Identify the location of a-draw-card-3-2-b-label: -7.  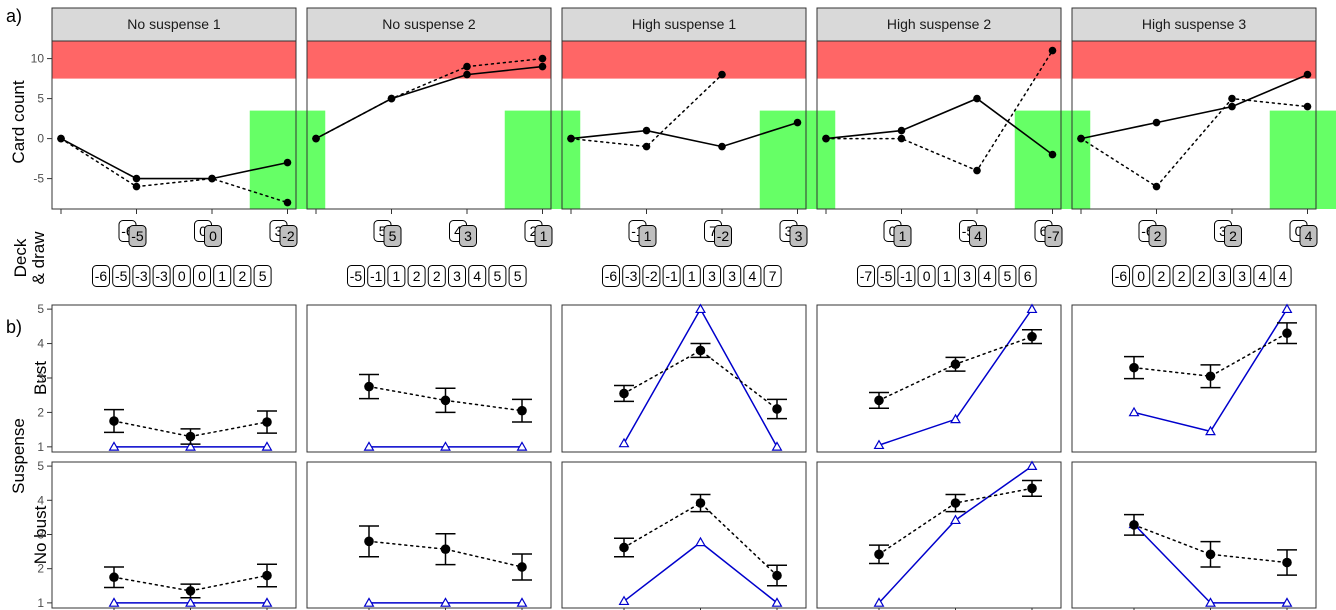
(1053, 236).